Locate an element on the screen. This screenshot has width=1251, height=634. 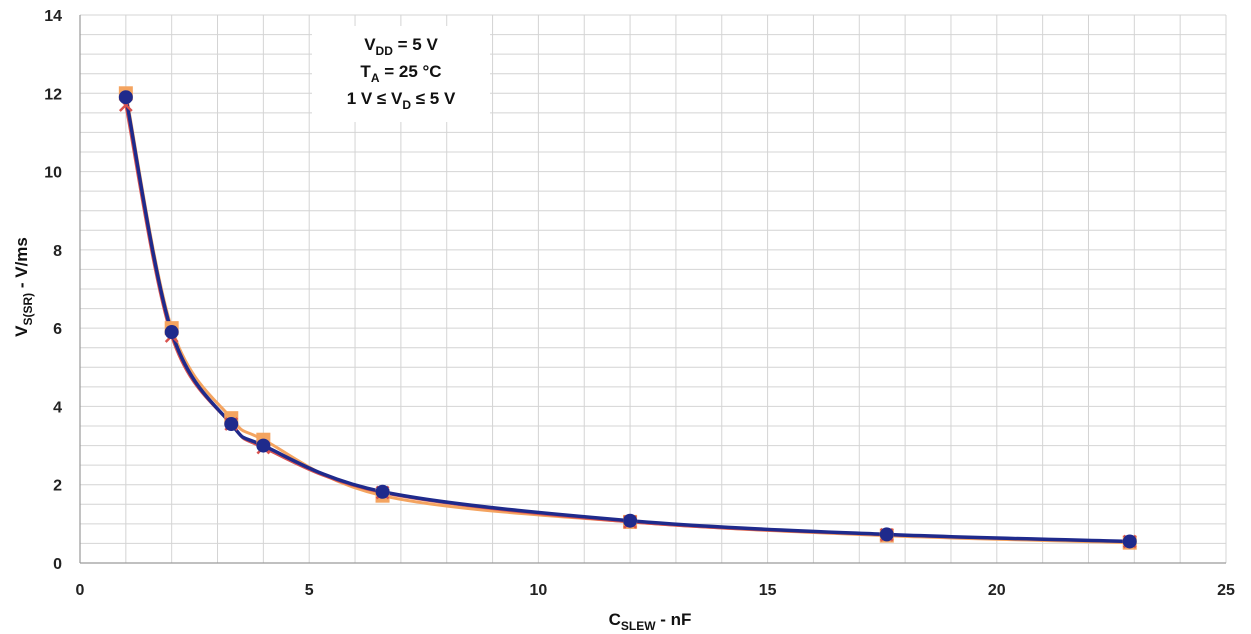
x-tick-label: 25 is located at coordinates (1226, 590).